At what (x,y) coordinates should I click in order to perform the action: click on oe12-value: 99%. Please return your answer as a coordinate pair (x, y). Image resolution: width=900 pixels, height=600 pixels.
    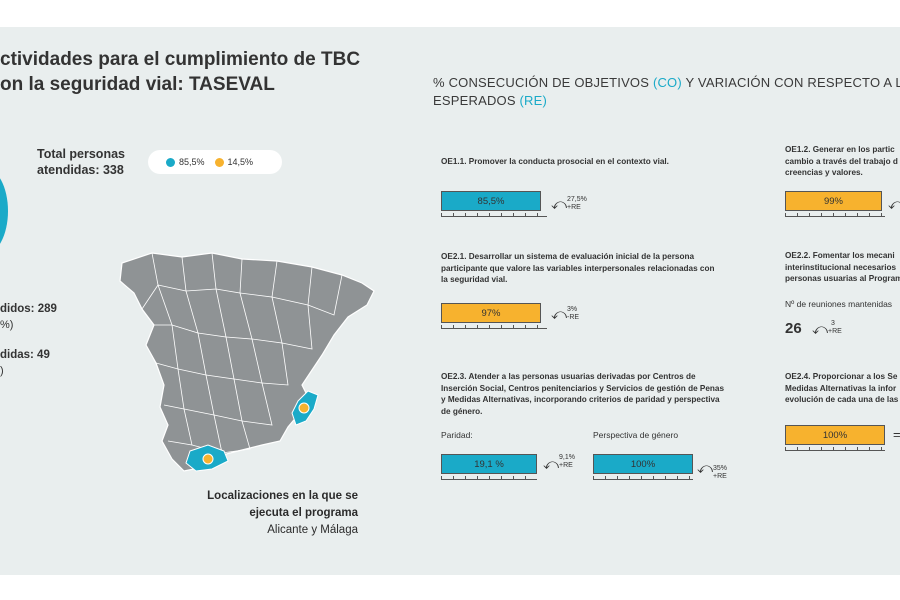
    Looking at the image, I should click on (833, 201).